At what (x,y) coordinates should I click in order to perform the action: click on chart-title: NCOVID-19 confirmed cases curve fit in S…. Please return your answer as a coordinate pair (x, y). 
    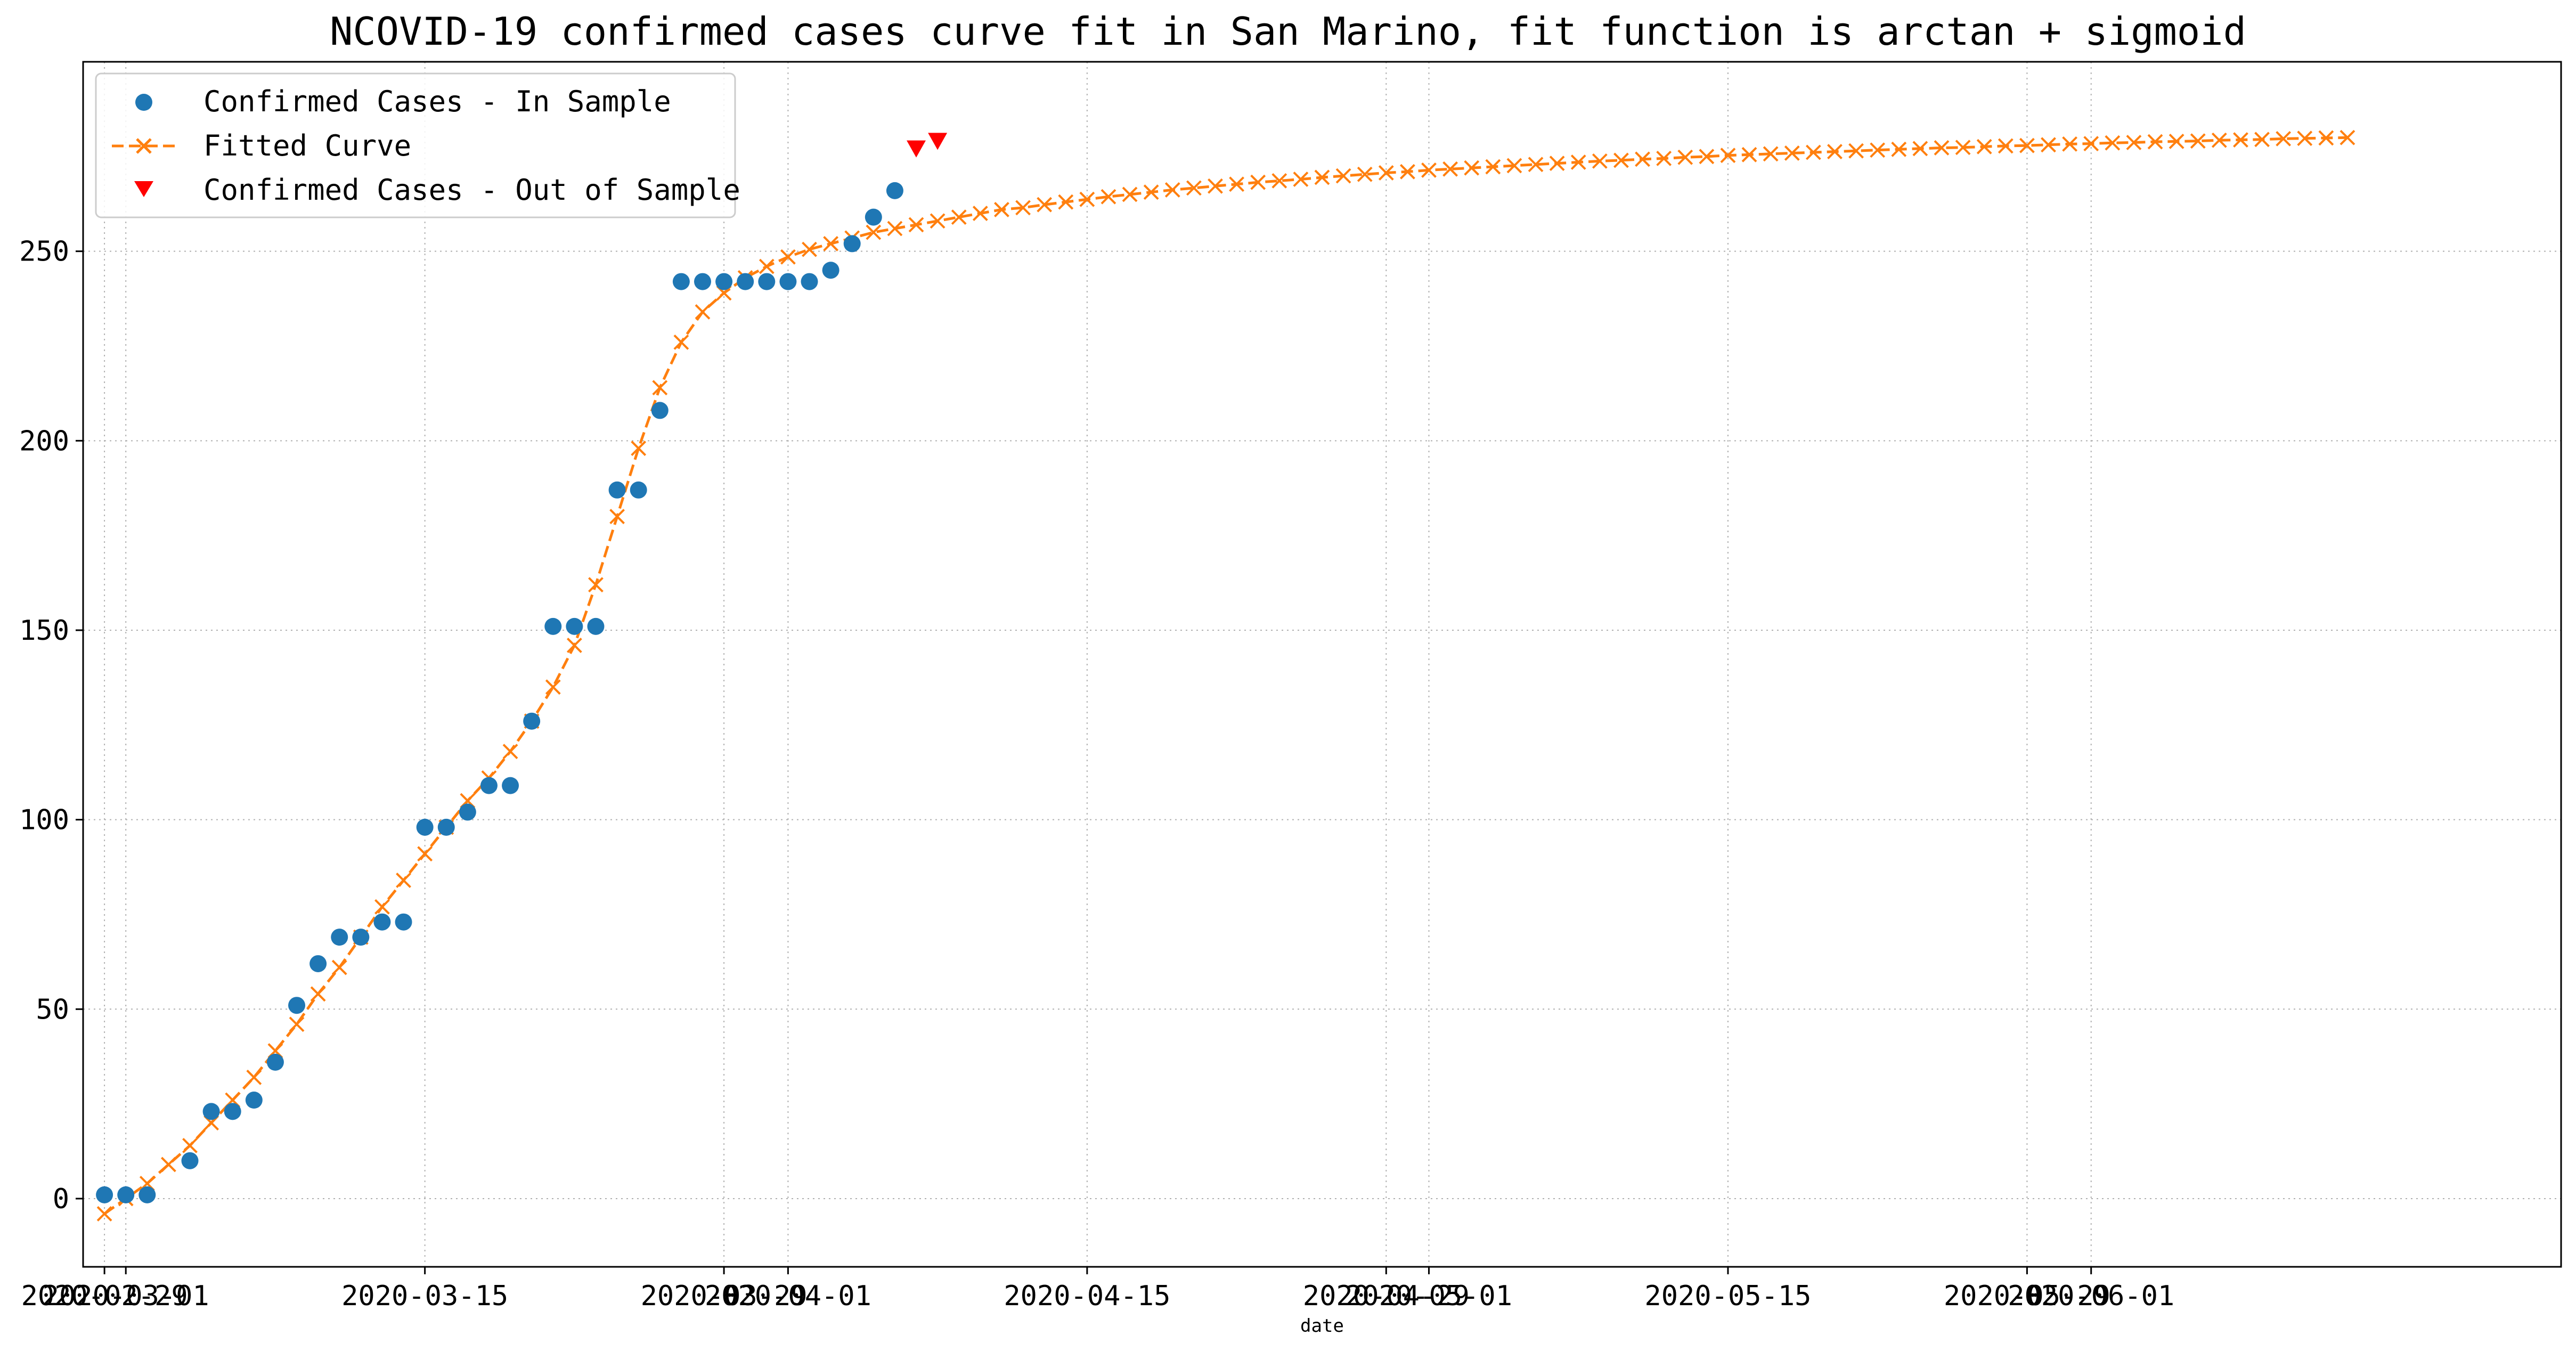
    Looking at the image, I should click on (1288, 31).